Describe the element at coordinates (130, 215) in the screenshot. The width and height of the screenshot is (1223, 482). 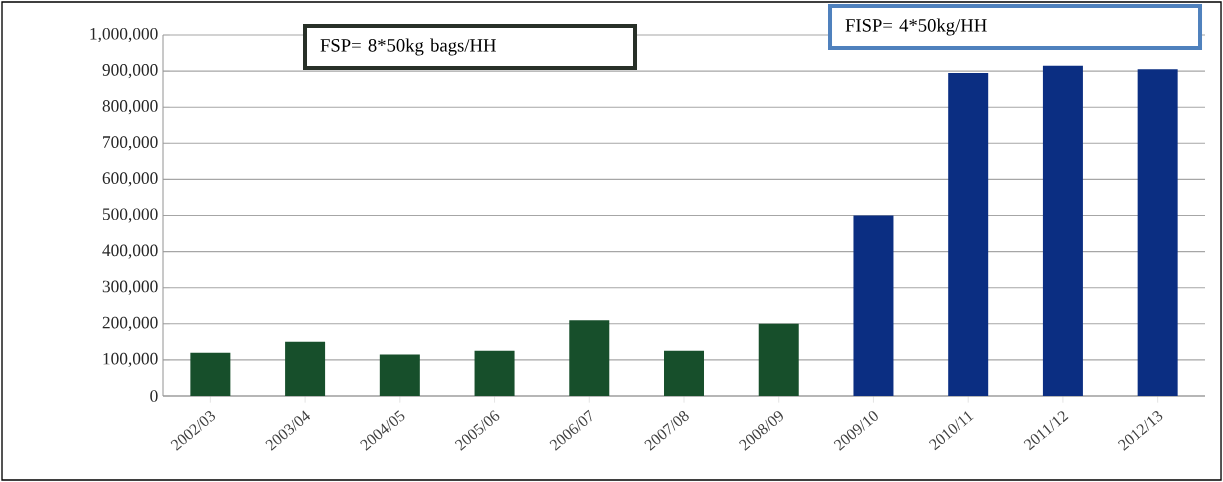
I see `y-tick-label: 500,000` at that location.